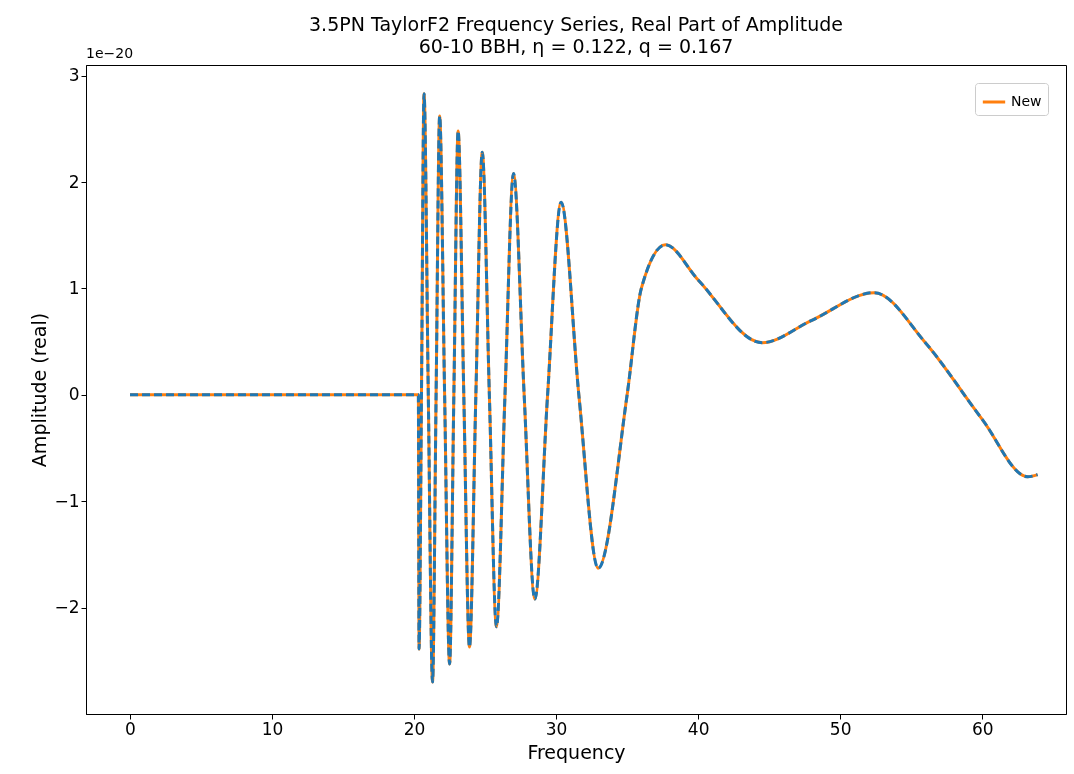 The height and width of the screenshot is (774, 1074). I want to click on x-tick-label: 60, so click(982, 728).